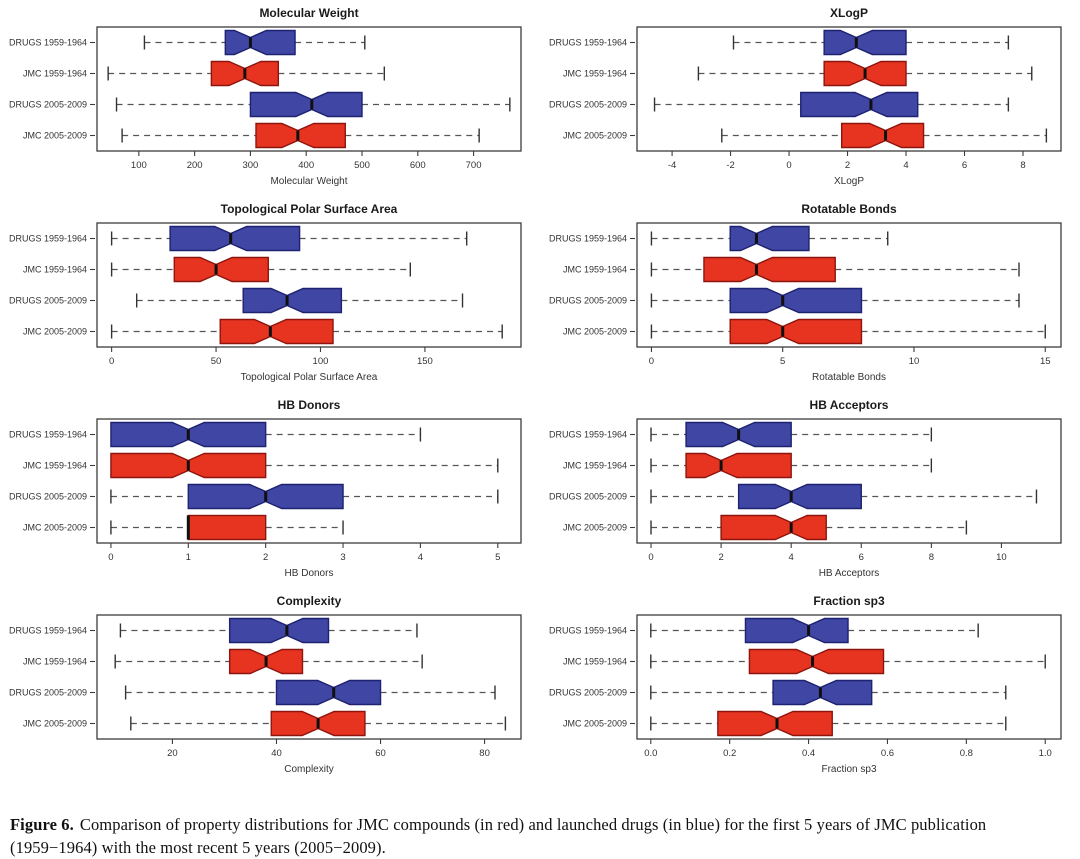 The width and height of the screenshot is (1080, 859). Describe the element at coordinates (309, 405) in the screenshot. I see `panel-title: HB Donors` at that location.